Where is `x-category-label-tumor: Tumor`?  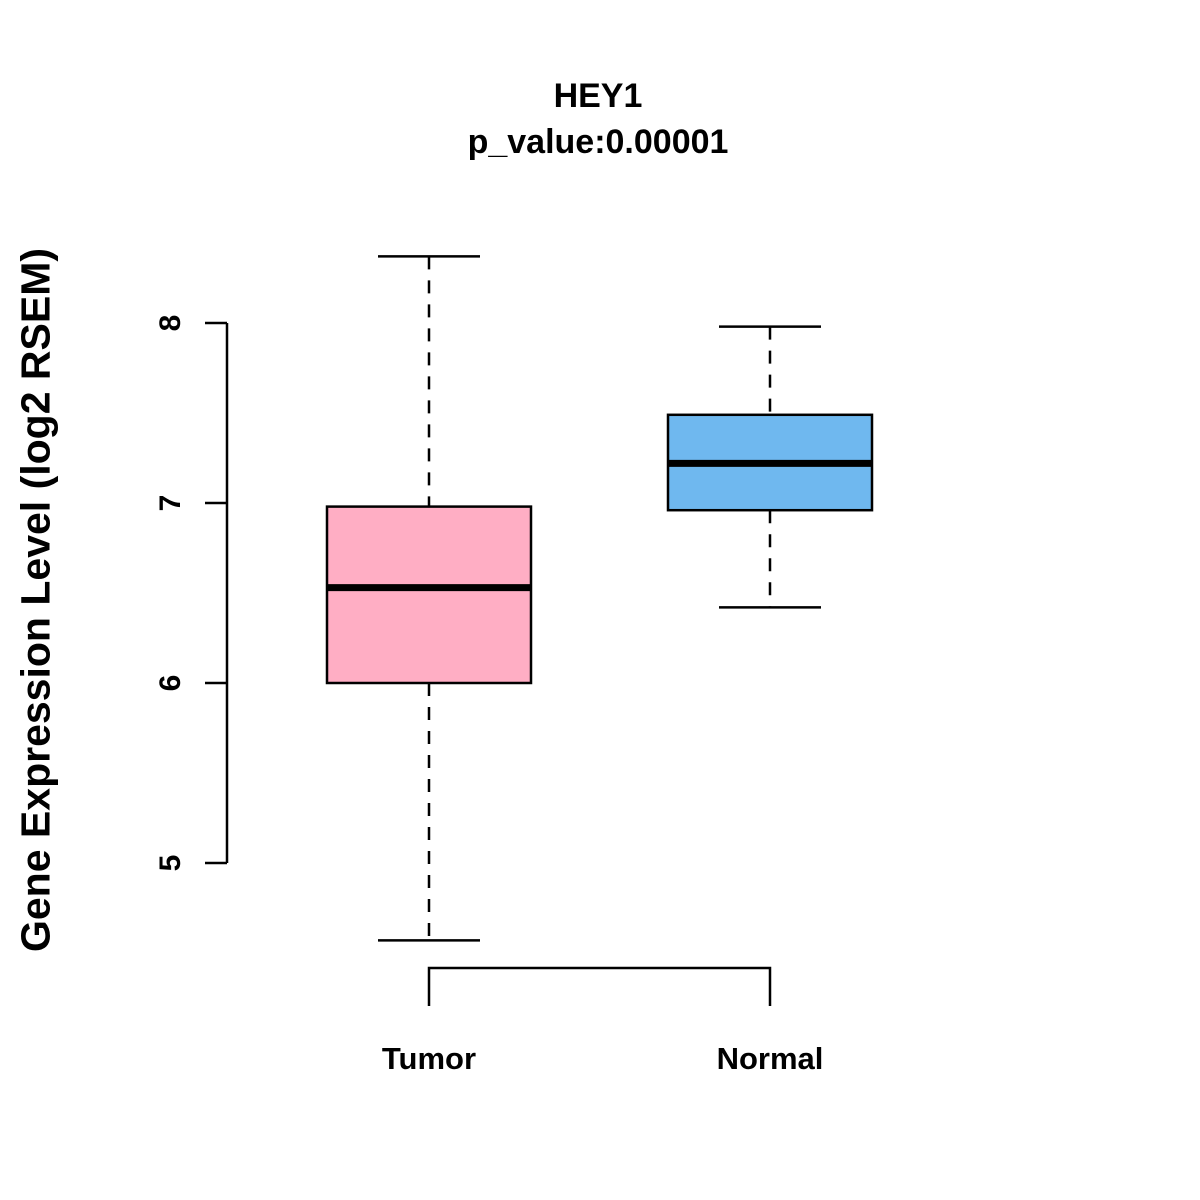
x-category-label-tumor: Tumor is located at coordinates (429, 1058).